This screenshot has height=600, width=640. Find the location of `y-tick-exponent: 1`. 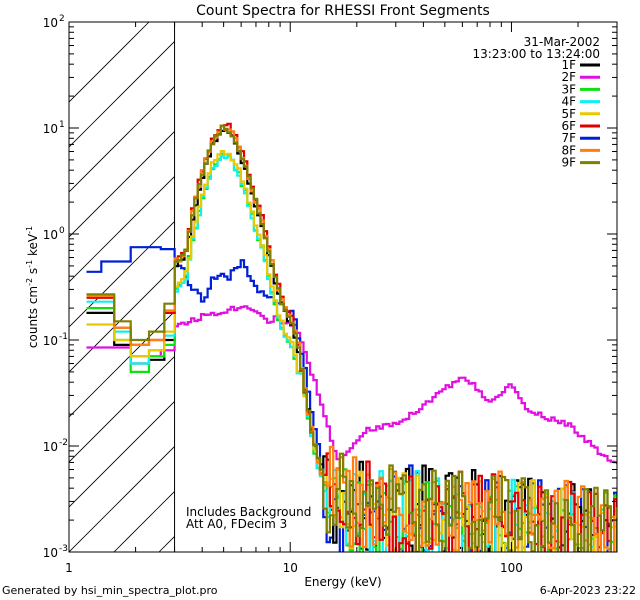

y-tick-exponent: 1 is located at coordinates (62, 125).